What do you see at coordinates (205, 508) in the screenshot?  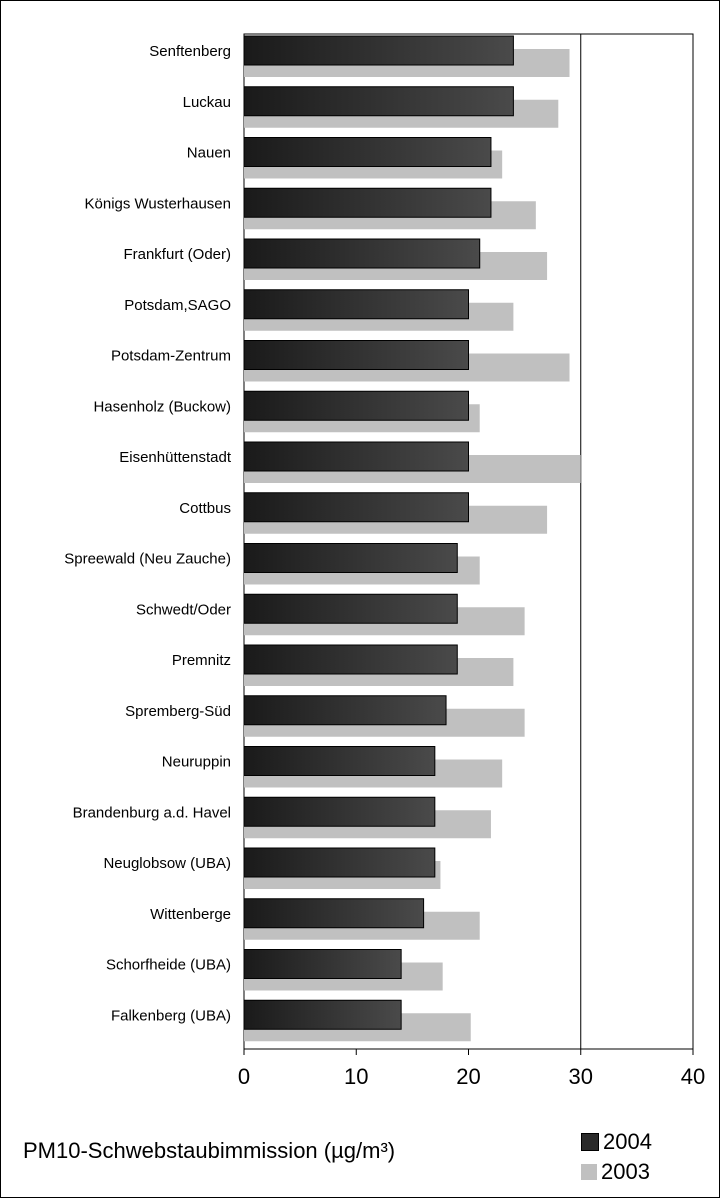 I see `category-label: Cottbus` at bounding box center [205, 508].